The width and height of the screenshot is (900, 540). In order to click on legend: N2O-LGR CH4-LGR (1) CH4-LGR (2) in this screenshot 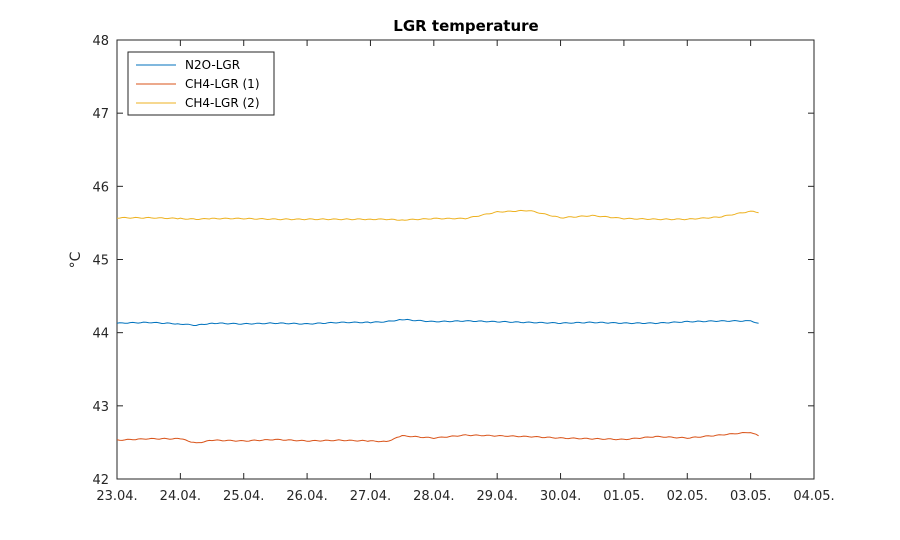, I will do `click(201, 83)`.